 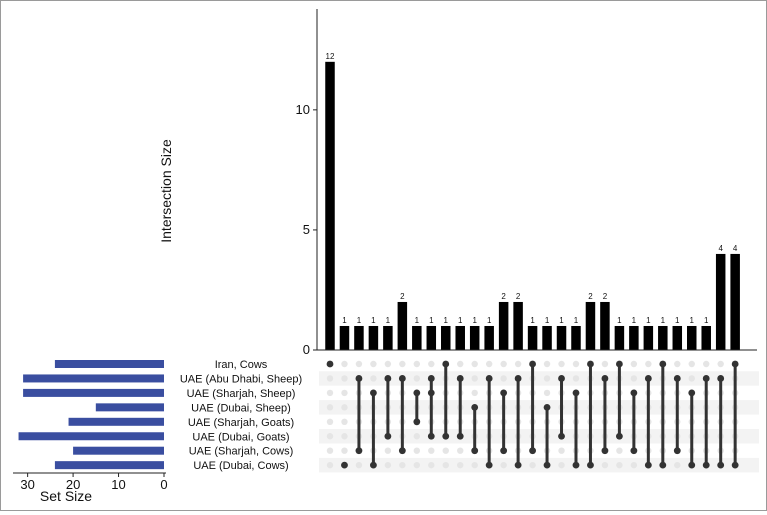 What do you see at coordinates (720, 248) in the screenshot?
I see `intersection-bar-label: 4` at bounding box center [720, 248].